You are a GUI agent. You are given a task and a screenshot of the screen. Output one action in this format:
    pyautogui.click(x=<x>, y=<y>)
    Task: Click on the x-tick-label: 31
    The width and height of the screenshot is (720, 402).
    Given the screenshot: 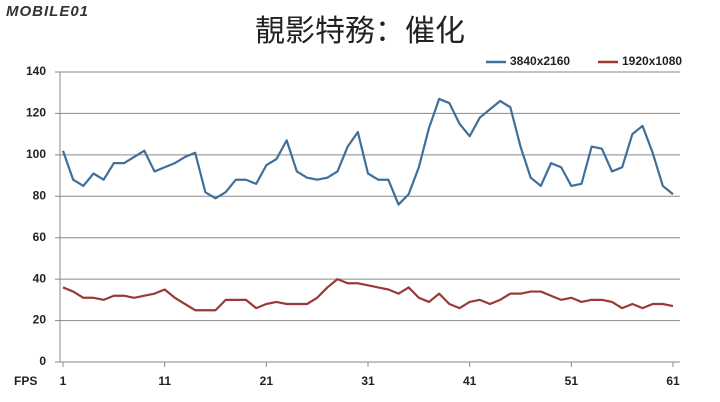 What is the action you would take?
    pyautogui.click(x=368, y=381)
    